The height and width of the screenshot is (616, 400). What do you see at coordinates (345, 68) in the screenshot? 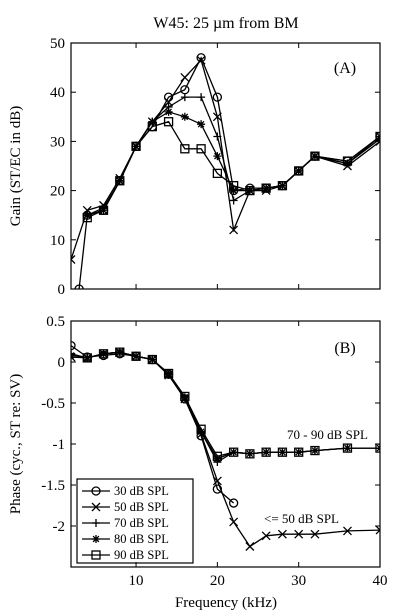
I see `gain-panel-tag: (A)` at bounding box center [345, 68].